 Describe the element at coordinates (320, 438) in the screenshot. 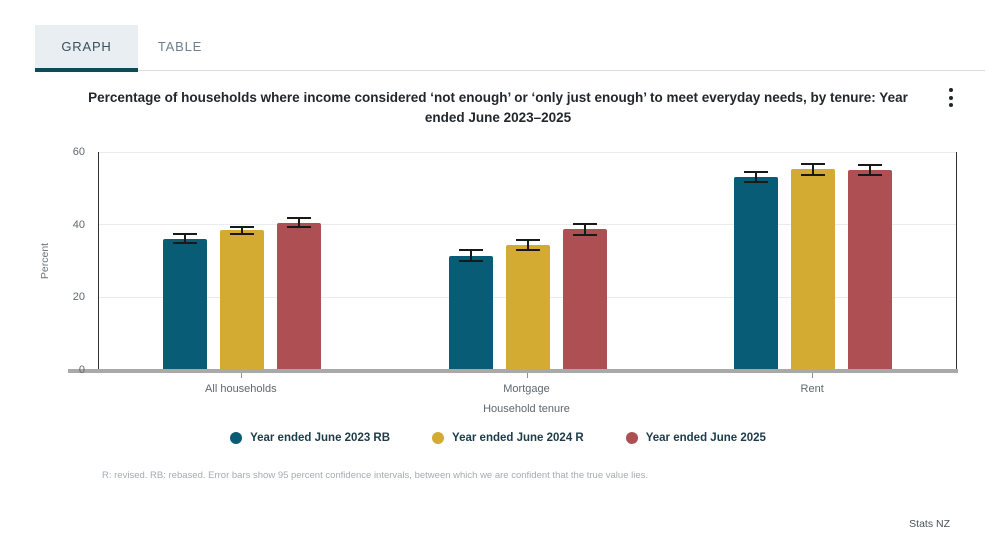

I see `legend-label: Year ended June 2023 RB` at that location.